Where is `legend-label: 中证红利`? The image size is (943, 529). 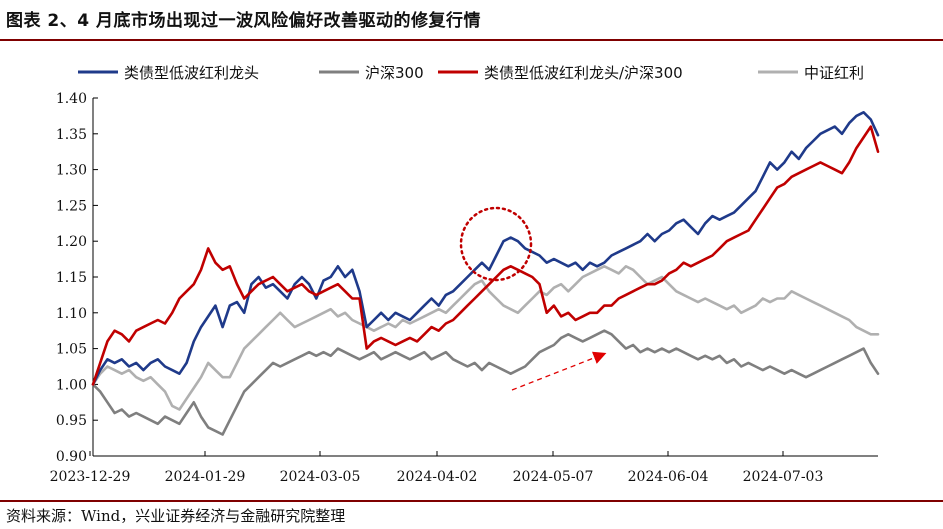
legend-label: 中证红利 is located at coordinates (834, 73).